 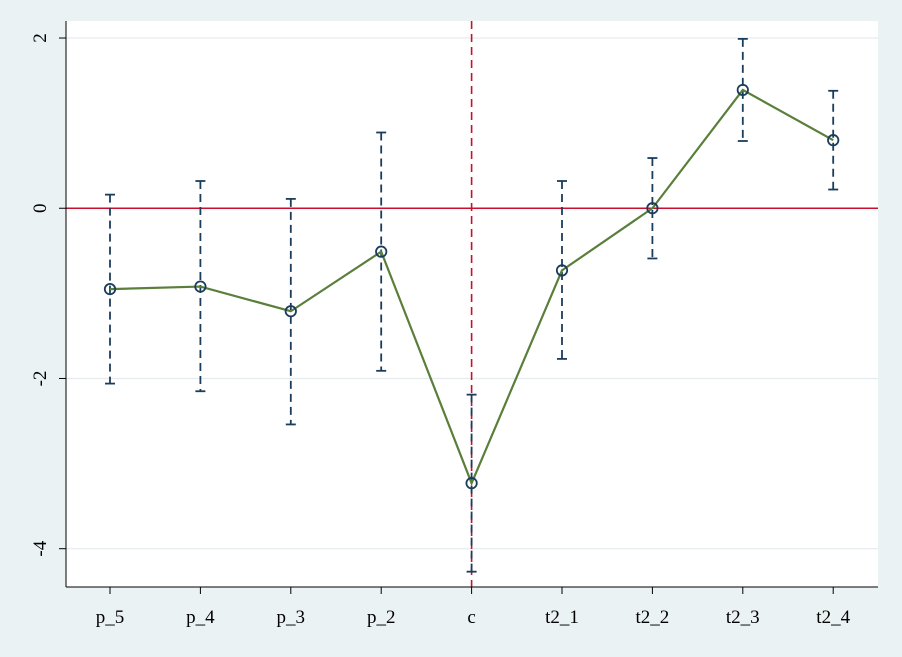 What do you see at coordinates (653, 617) in the screenshot?
I see `x-tick-label: t2_2` at bounding box center [653, 617].